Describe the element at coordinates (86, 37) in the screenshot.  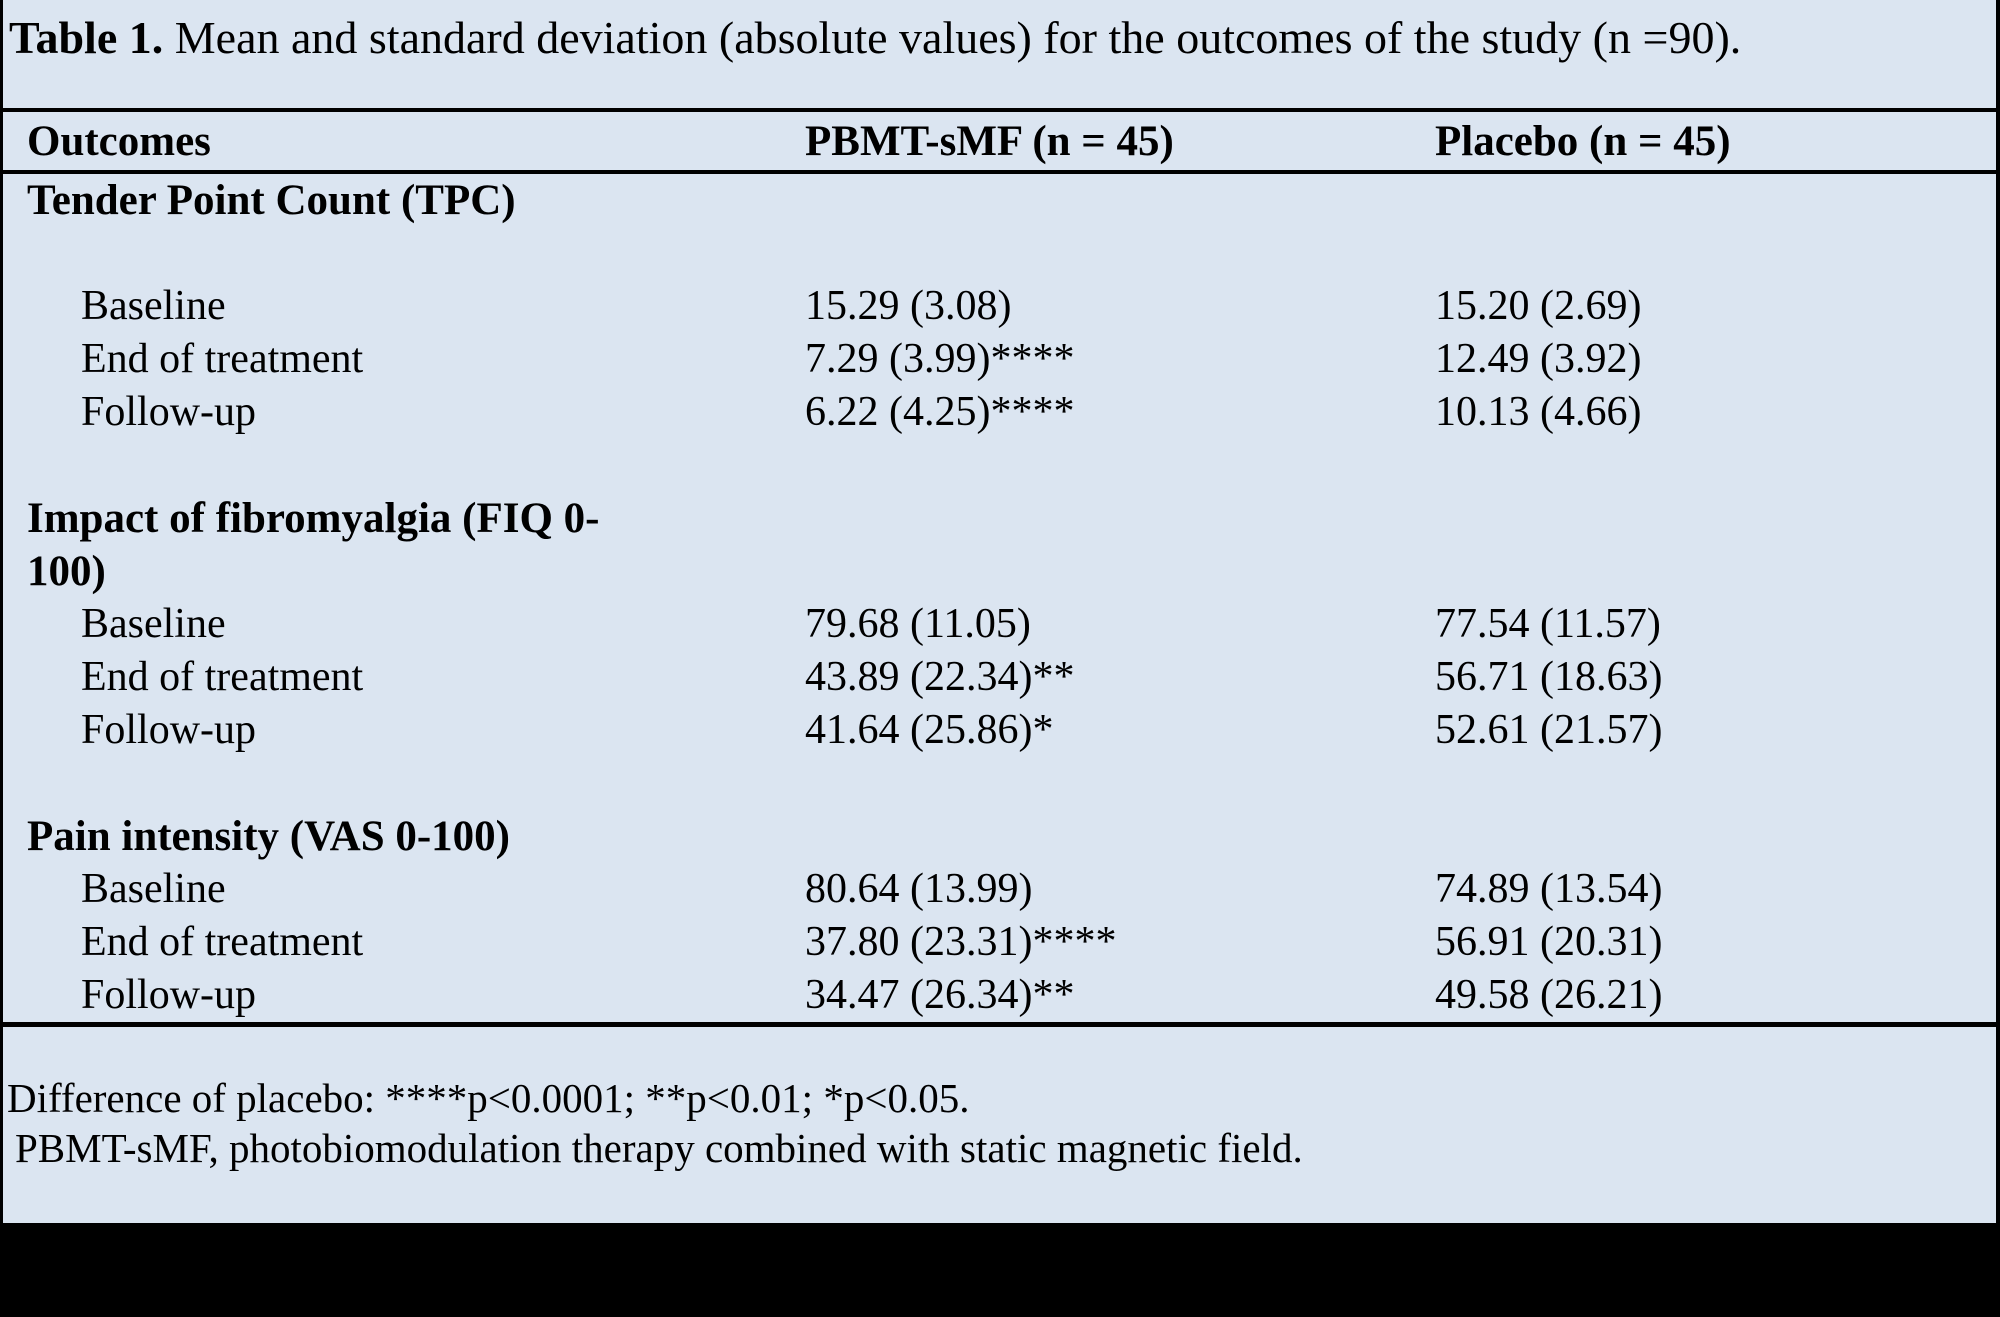
I see `caption-label: Table 1.` at that location.